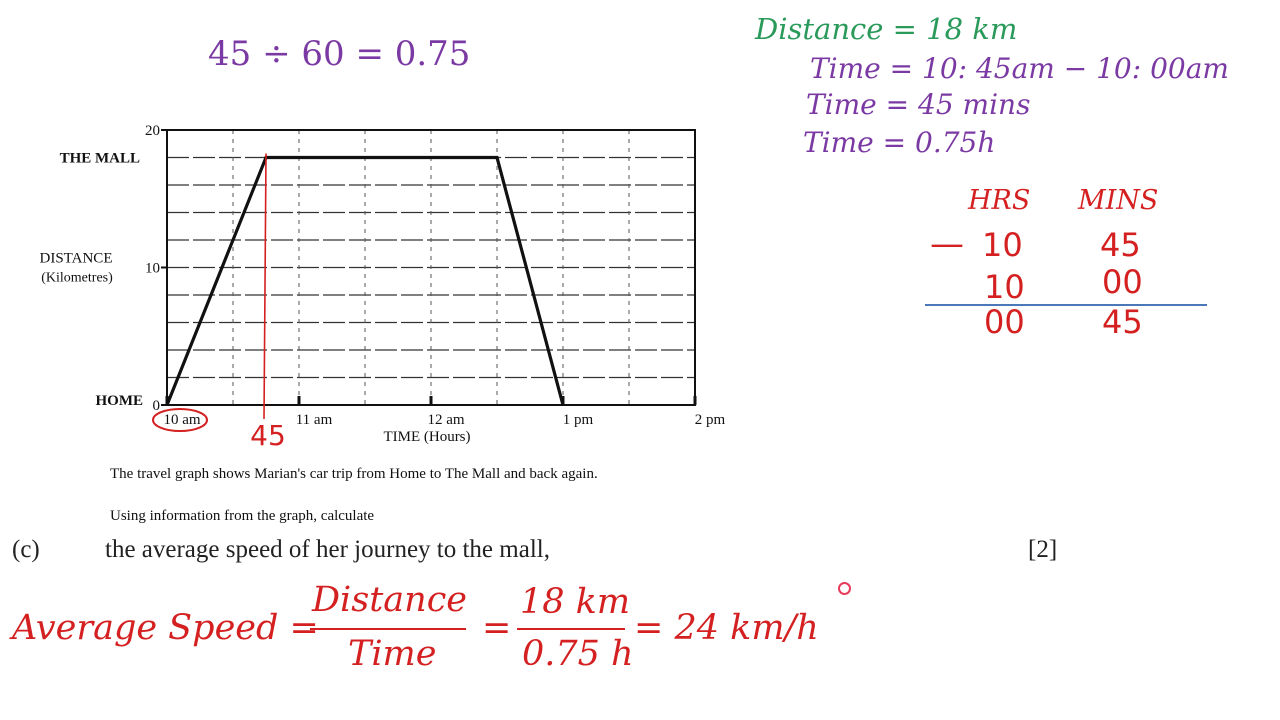 This screenshot has height=720, width=1280. Describe the element at coordinates (157, 406) in the screenshot. I see `y-tick-label: 0` at that location.